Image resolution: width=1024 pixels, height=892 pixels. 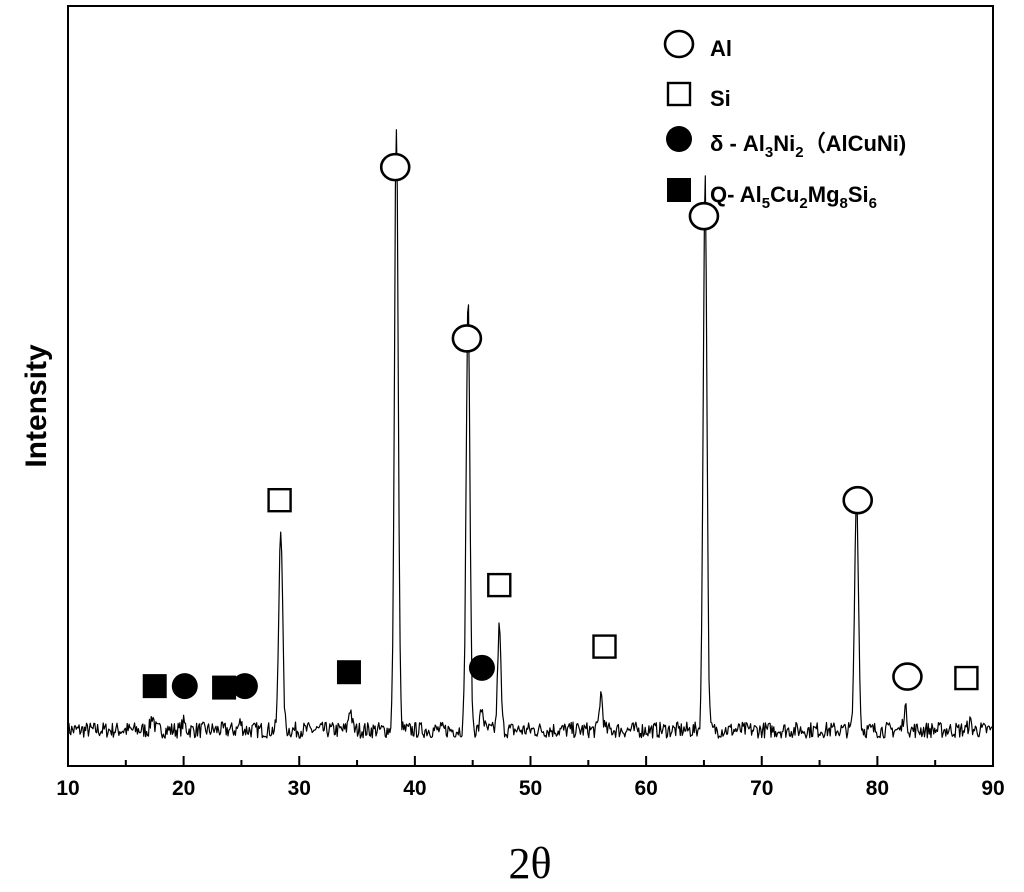 What do you see at coordinates (679, 44) in the screenshot?
I see `legend-marker-open-circle` at bounding box center [679, 44].